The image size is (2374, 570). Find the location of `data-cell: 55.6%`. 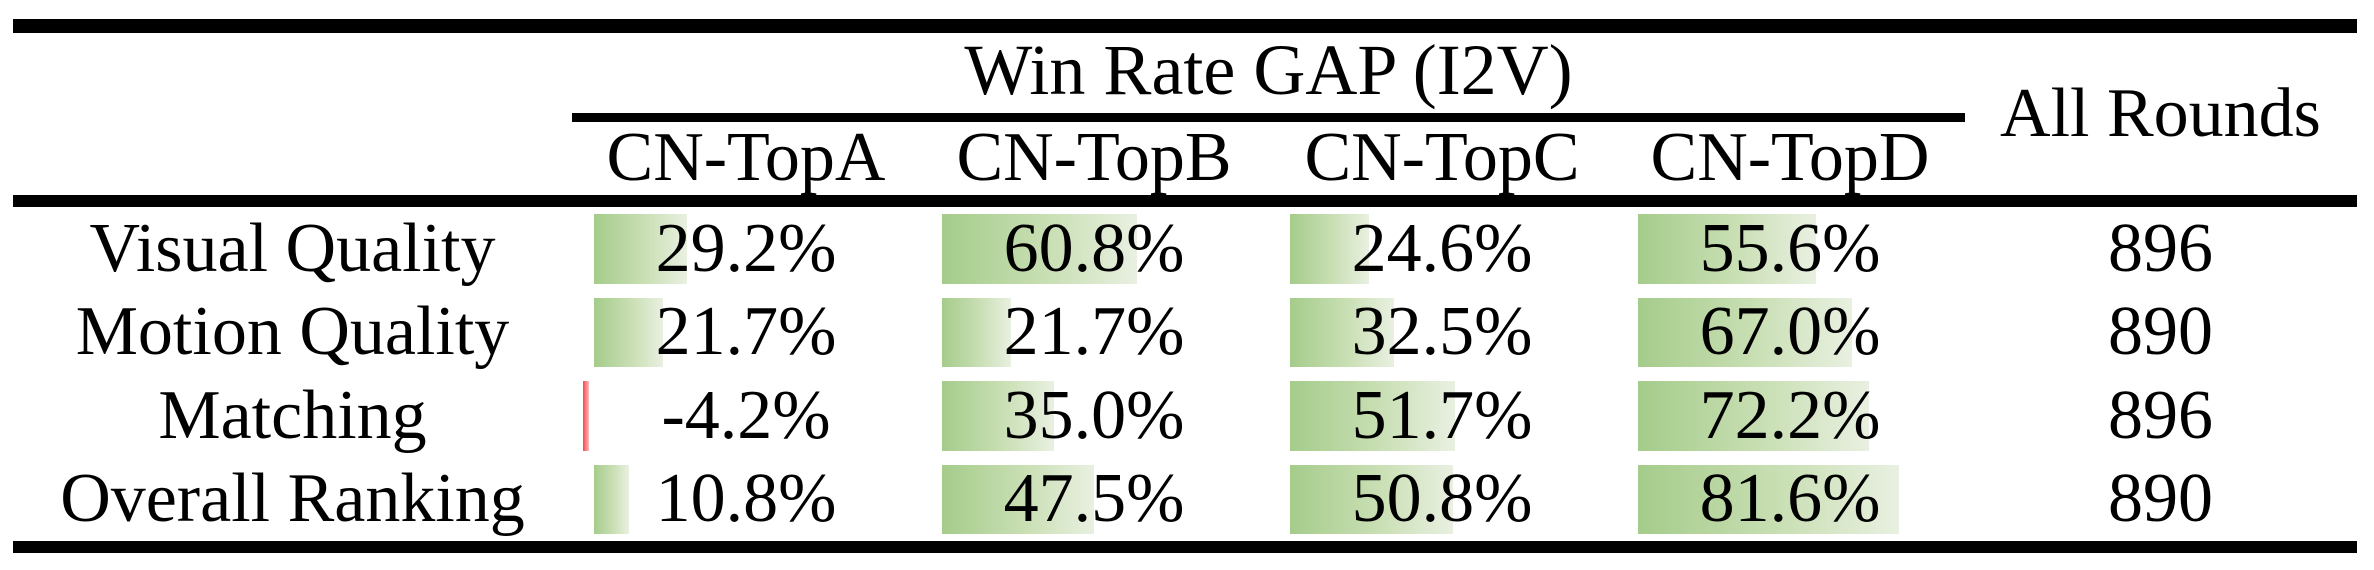

data-cell: 55.6% is located at coordinates (1790, 249).